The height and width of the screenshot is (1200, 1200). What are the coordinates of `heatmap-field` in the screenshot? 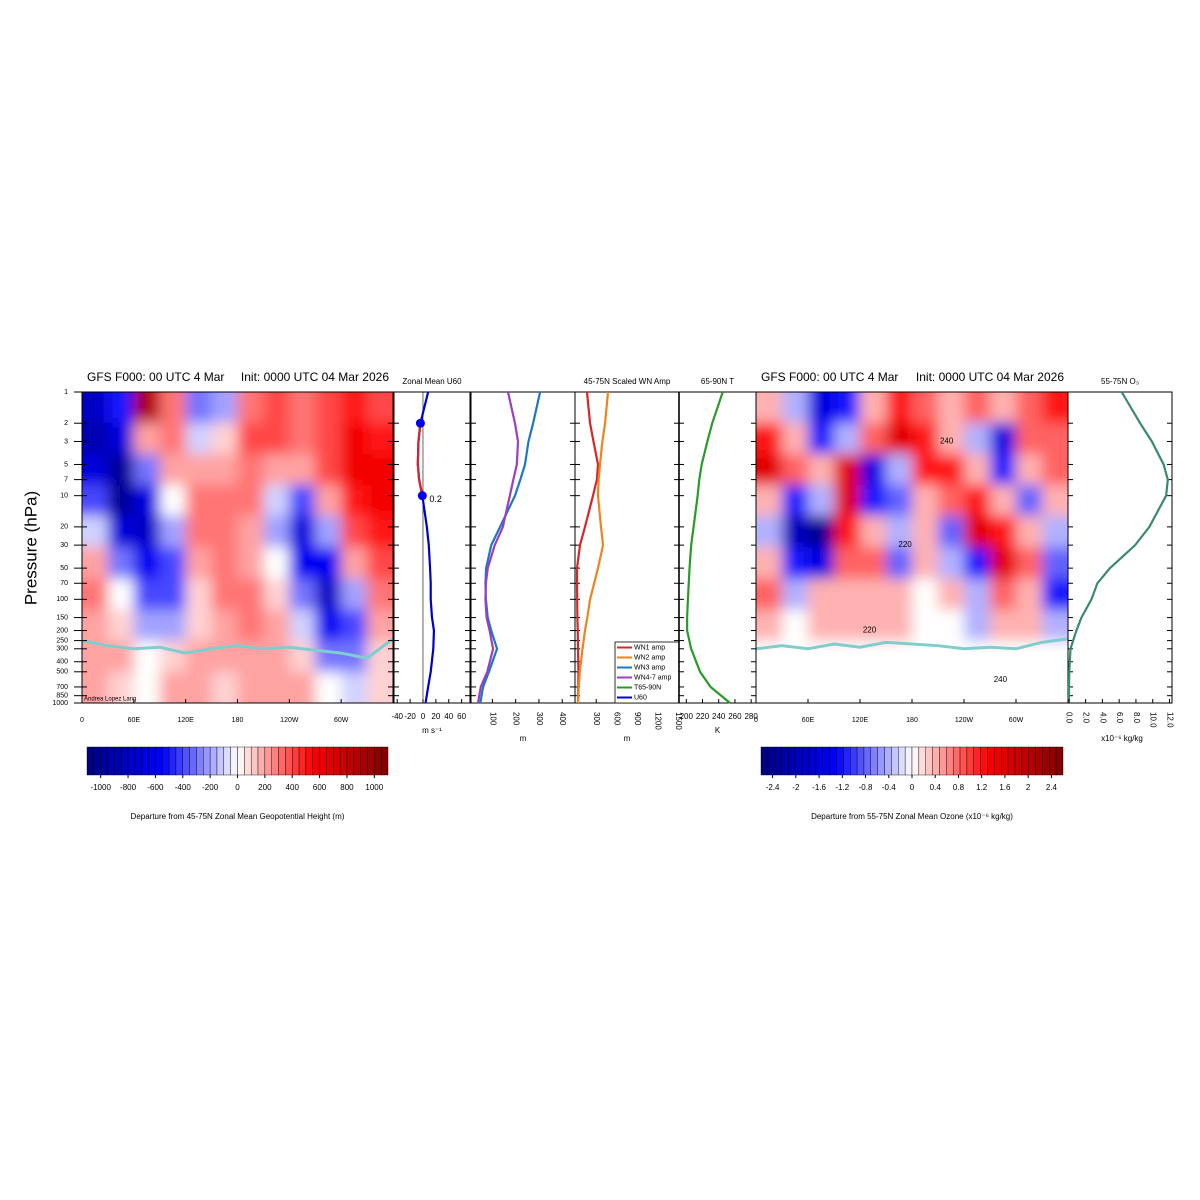 It's located at (912, 547).